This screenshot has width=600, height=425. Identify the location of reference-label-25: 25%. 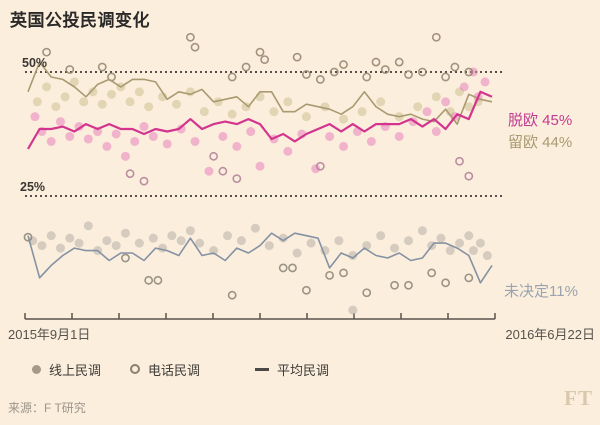
(33, 187).